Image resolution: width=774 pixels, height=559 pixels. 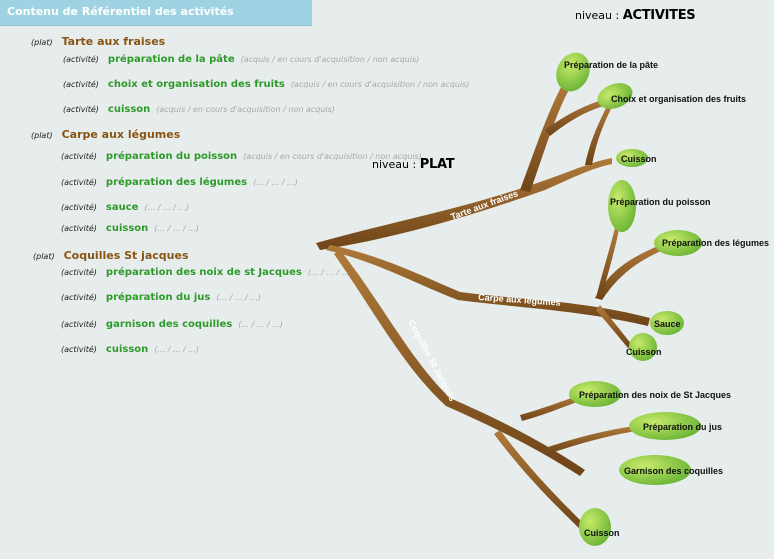 I want to click on activity-row: (activité) sauce (... / ... / ...), so click(x=125, y=207).